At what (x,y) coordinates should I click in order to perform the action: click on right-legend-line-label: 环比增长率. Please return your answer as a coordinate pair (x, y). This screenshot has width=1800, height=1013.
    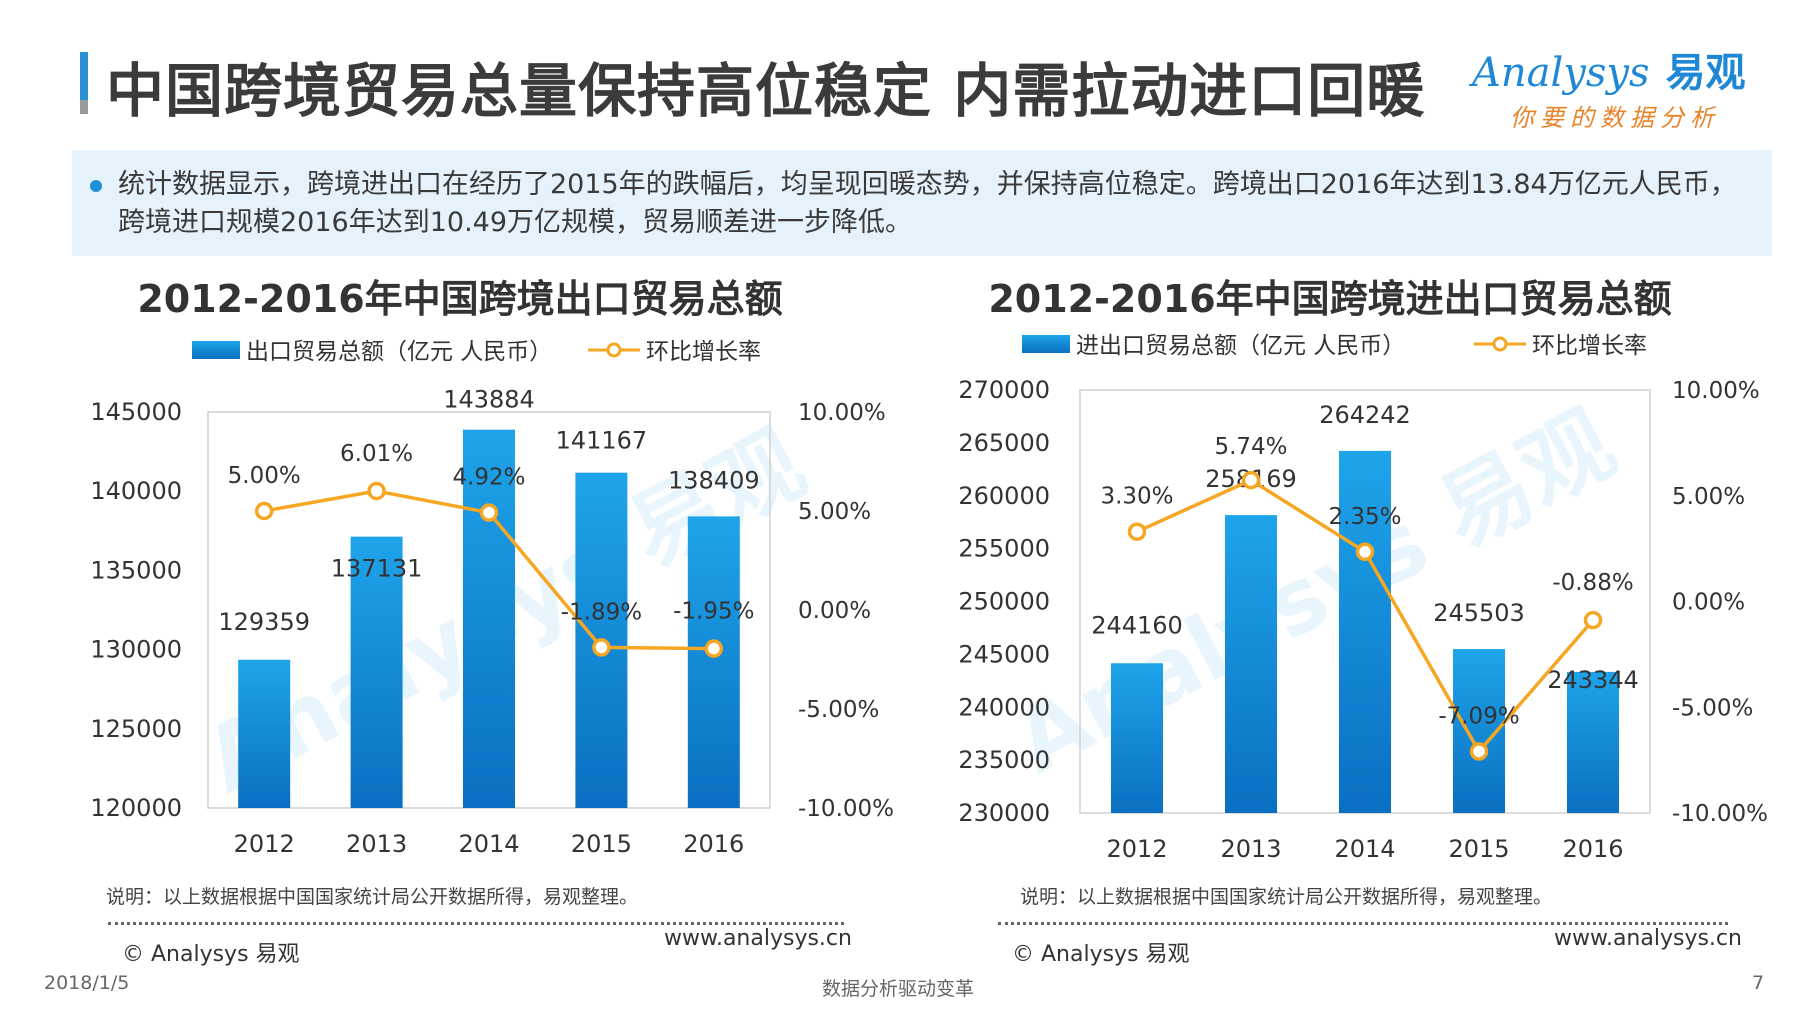
    Looking at the image, I should click on (1589, 346).